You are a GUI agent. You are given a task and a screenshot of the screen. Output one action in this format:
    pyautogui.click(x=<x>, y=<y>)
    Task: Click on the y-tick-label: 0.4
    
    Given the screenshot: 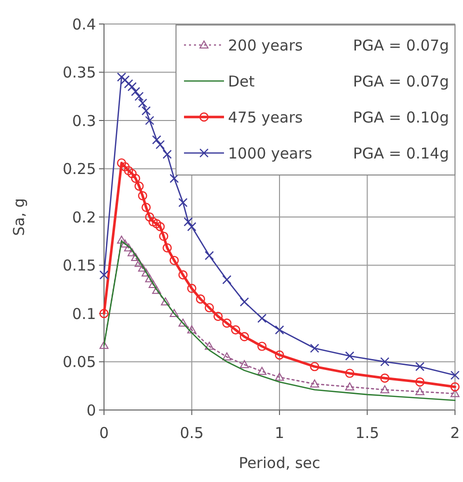 What is the action you would take?
    pyautogui.click(x=84, y=24)
    